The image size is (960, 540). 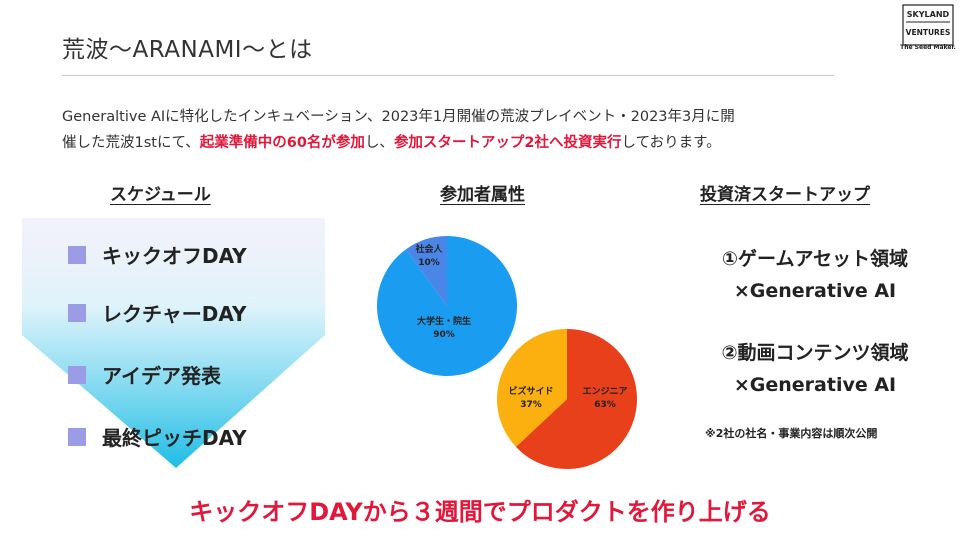 I want to click on pie1-label-students-pct: 90%, so click(x=444, y=335).